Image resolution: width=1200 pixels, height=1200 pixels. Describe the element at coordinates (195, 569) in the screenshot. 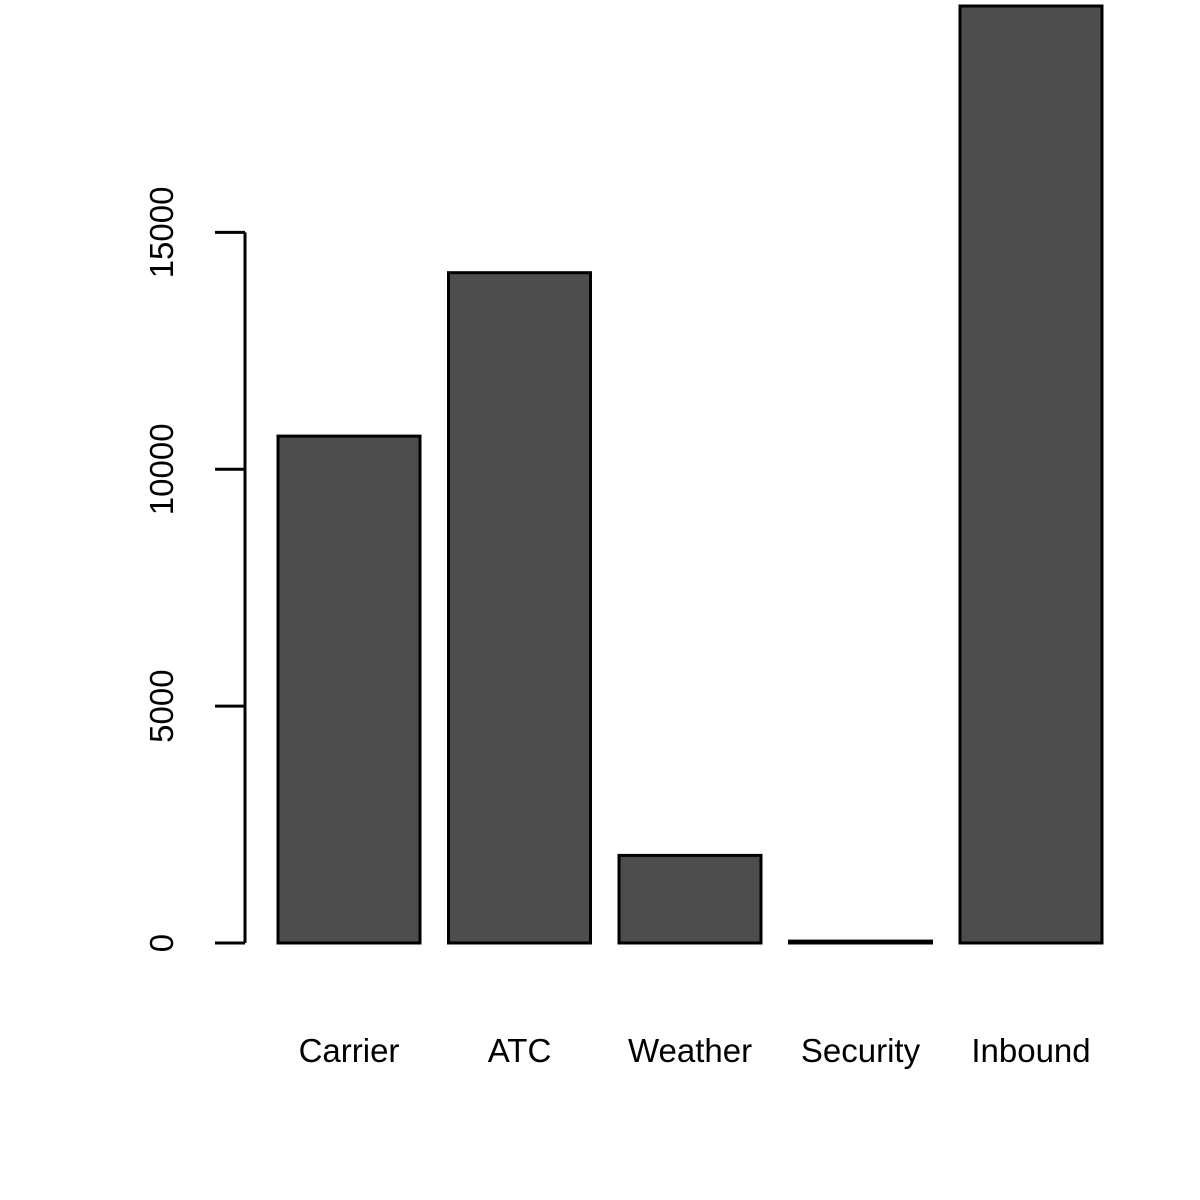

I see `y-axis: 0 5000 10000 15000` at that location.